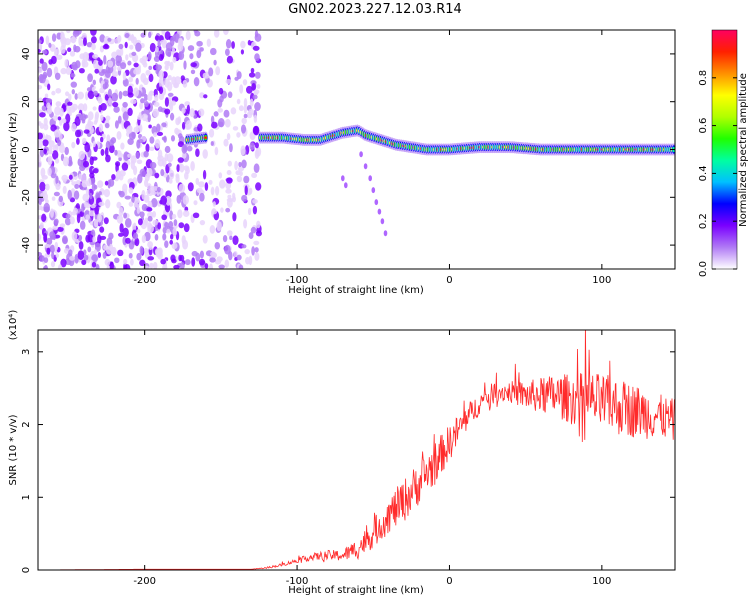 The height and width of the screenshot is (600, 750). Describe the element at coordinates (13, 449) in the screenshot. I see `snr-y-label: SNR (10 * v/v)` at that location.